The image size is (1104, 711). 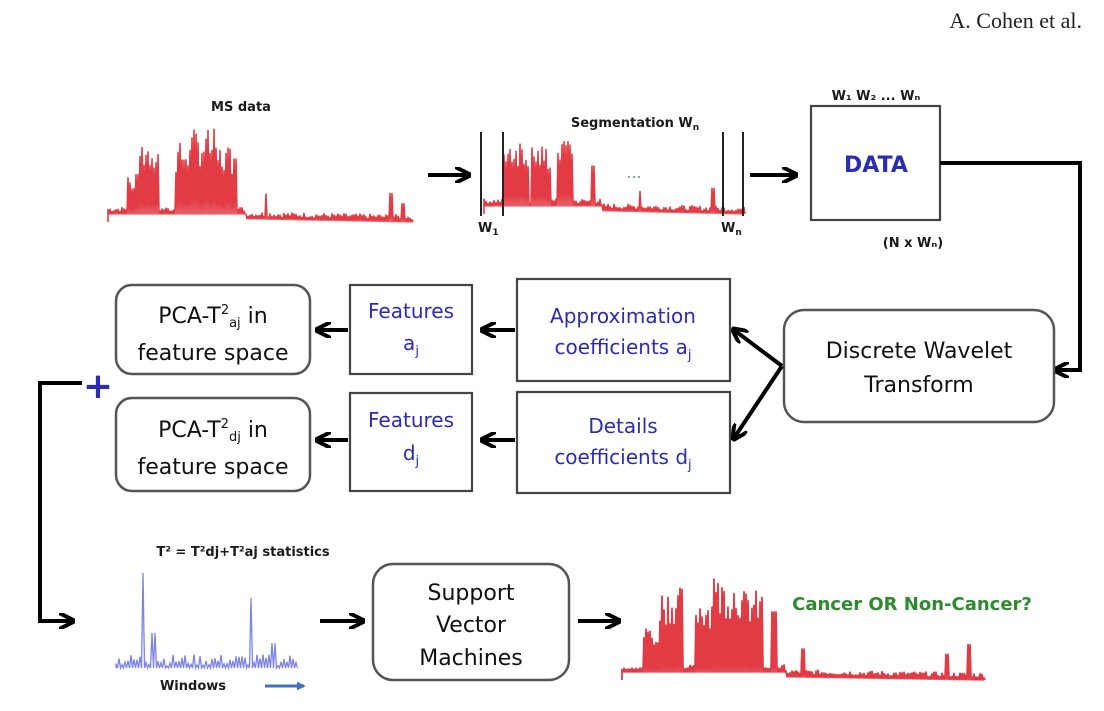 I want to click on details-line1: Details, so click(x=622, y=426).